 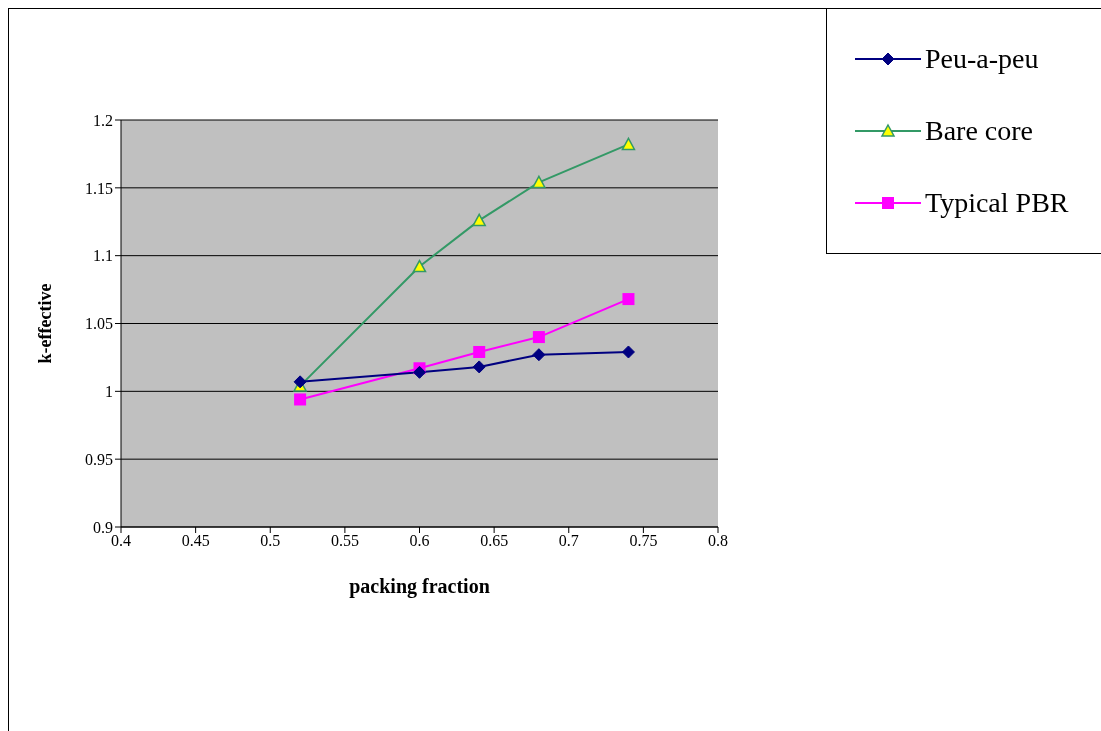 What do you see at coordinates (109, 392) in the screenshot?
I see `y-tick-label: 1` at bounding box center [109, 392].